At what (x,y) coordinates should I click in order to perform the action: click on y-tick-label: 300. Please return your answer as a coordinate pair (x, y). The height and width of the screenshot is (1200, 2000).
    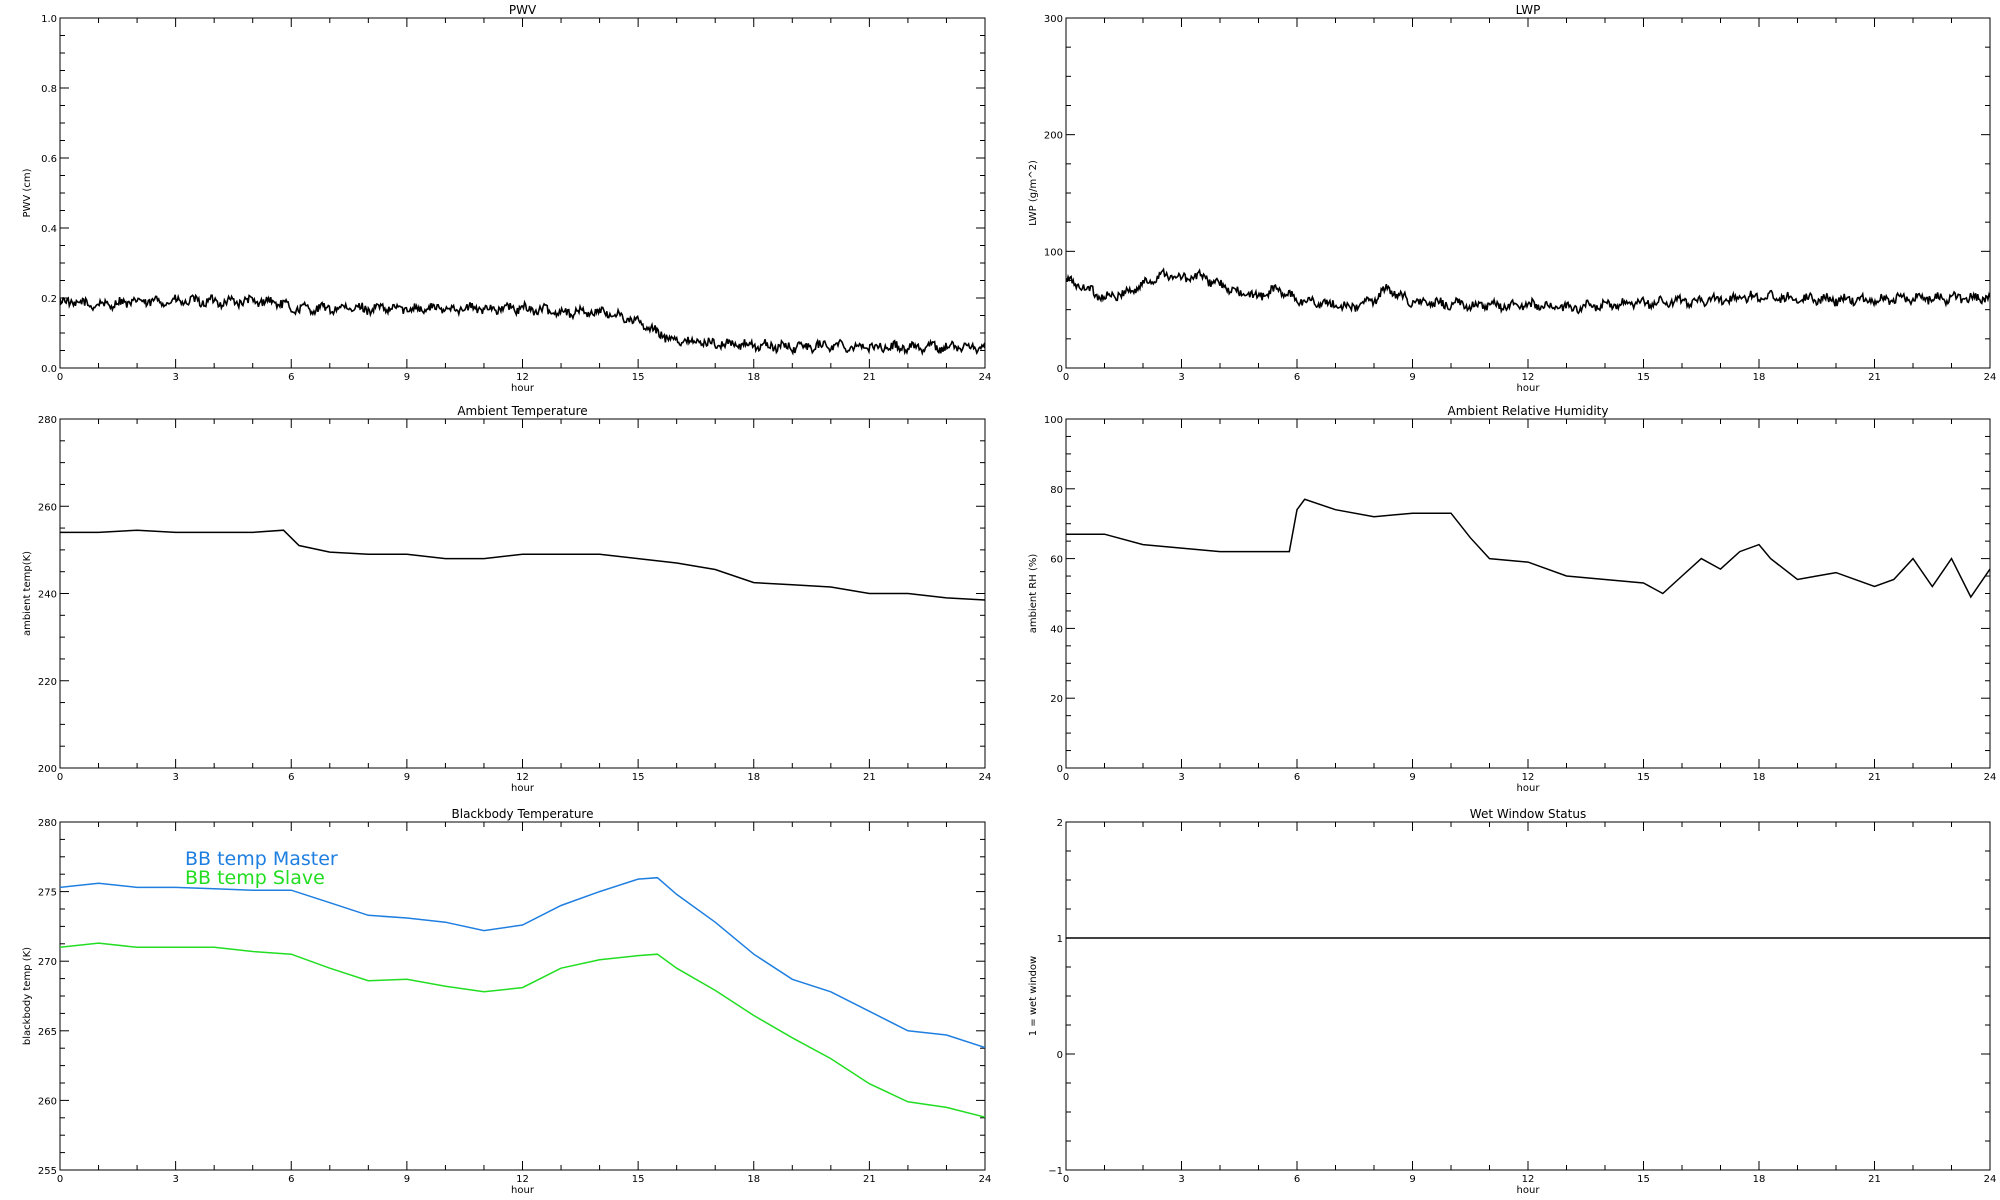
    Looking at the image, I should click on (1053, 19).